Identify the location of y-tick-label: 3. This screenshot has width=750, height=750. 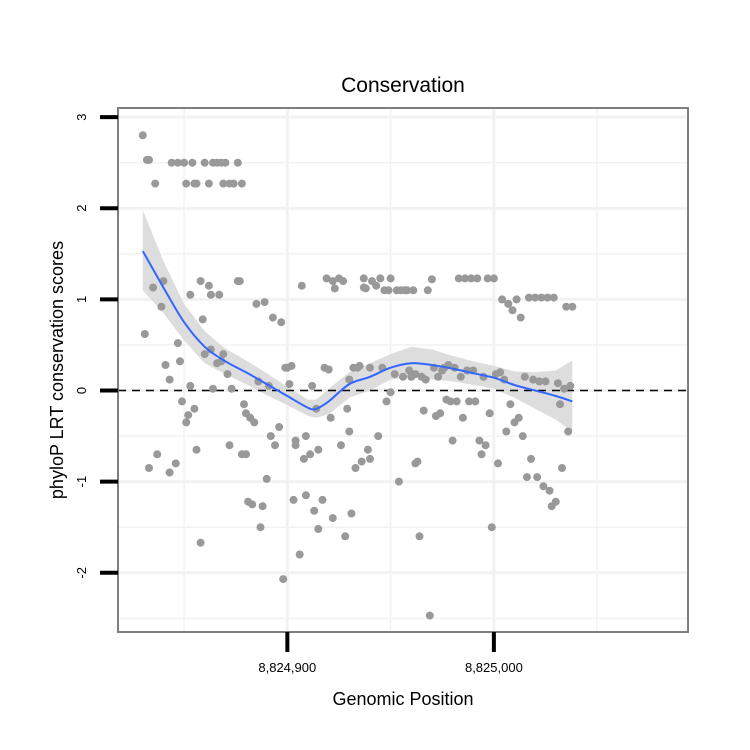
(81, 116).